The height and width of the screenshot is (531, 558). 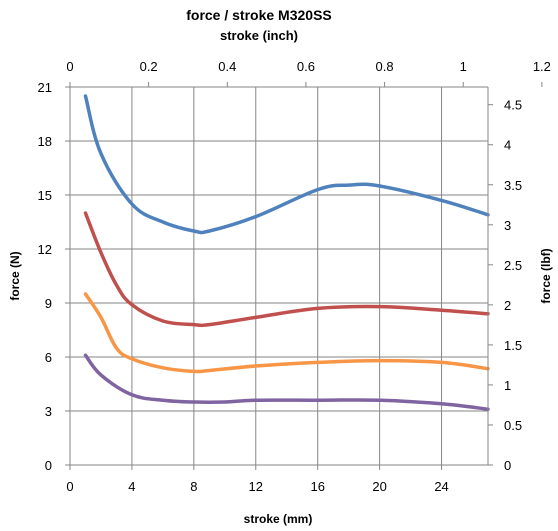 What do you see at coordinates (45, 249) in the screenshot?
I see `y-tick-label: 12` at bounding box center [45, 249].